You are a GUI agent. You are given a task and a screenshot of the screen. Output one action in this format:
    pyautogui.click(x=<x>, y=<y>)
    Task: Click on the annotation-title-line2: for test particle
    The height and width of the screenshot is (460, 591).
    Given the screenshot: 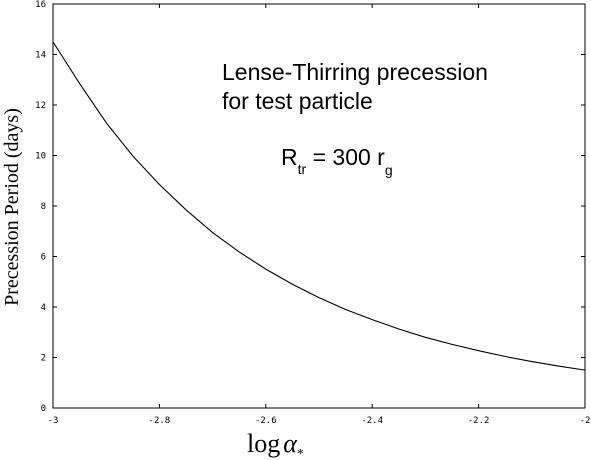 What is the action you would take?
    pyautogui.click(x=297, y=101)
    